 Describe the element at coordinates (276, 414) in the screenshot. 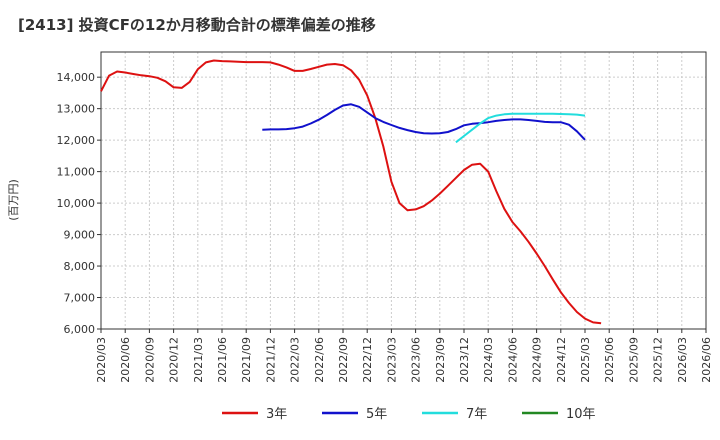

I see `legend-label-1: 3年` at that location.